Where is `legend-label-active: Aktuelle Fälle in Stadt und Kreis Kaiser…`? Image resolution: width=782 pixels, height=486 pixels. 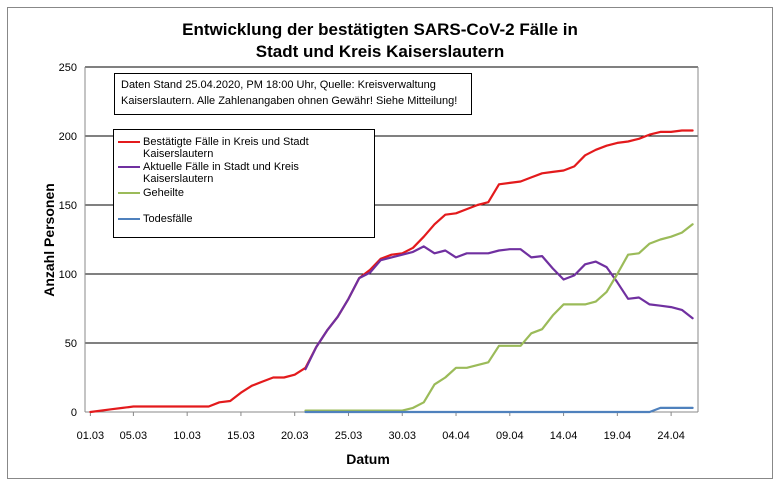
legend-label-active: Aktuelle Fälle in Stadt und Kreis Kaiser… is located at coordinates (221, 173).